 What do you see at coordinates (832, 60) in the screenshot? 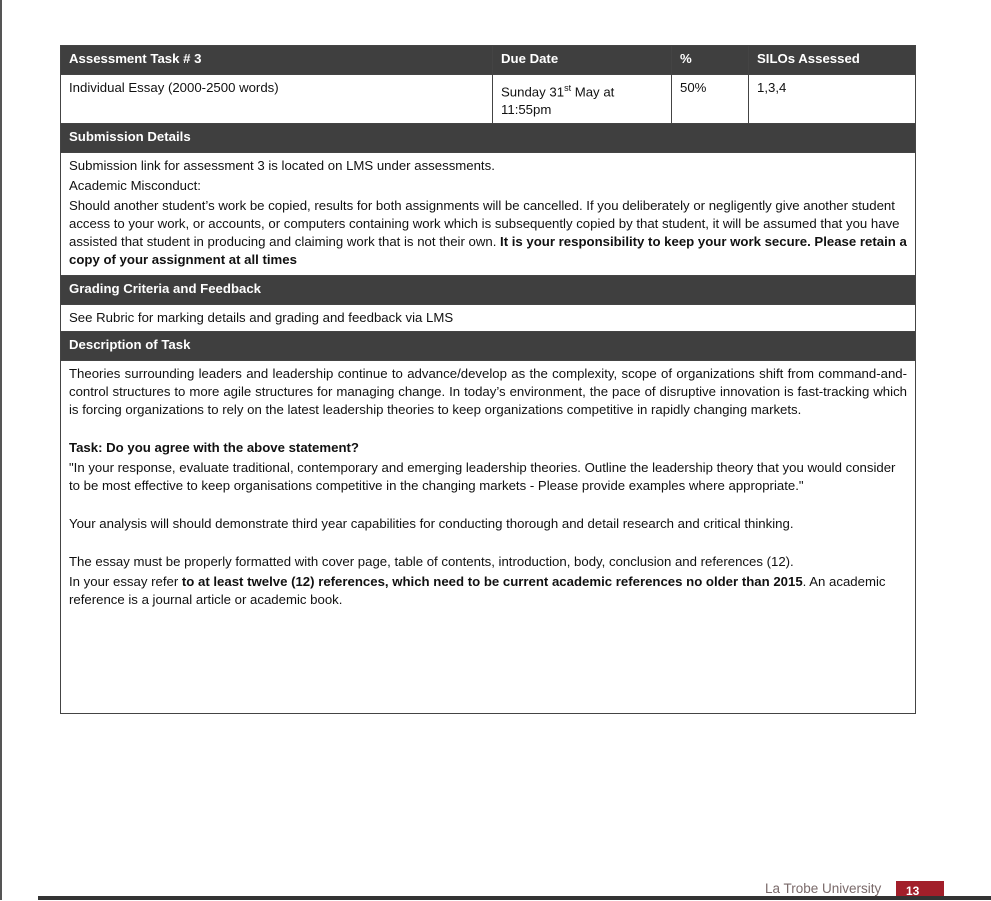
I see `header-silos: SILOs Assessed` at bounding box center [832, 60].